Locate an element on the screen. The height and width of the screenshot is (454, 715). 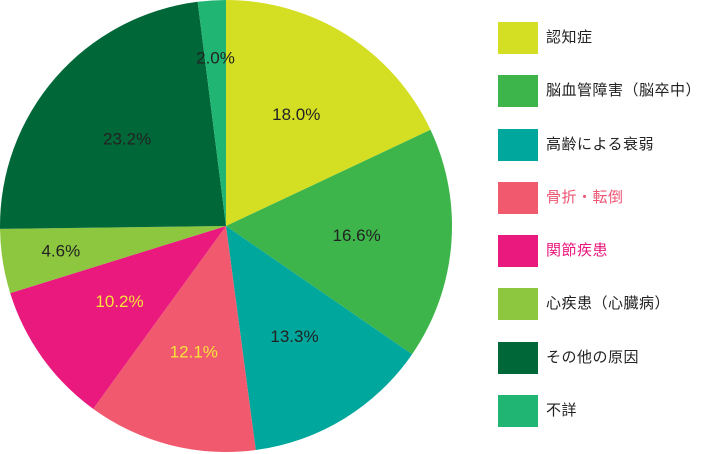
slice-value-label: 4.6% is located at coordinates (60, 251).